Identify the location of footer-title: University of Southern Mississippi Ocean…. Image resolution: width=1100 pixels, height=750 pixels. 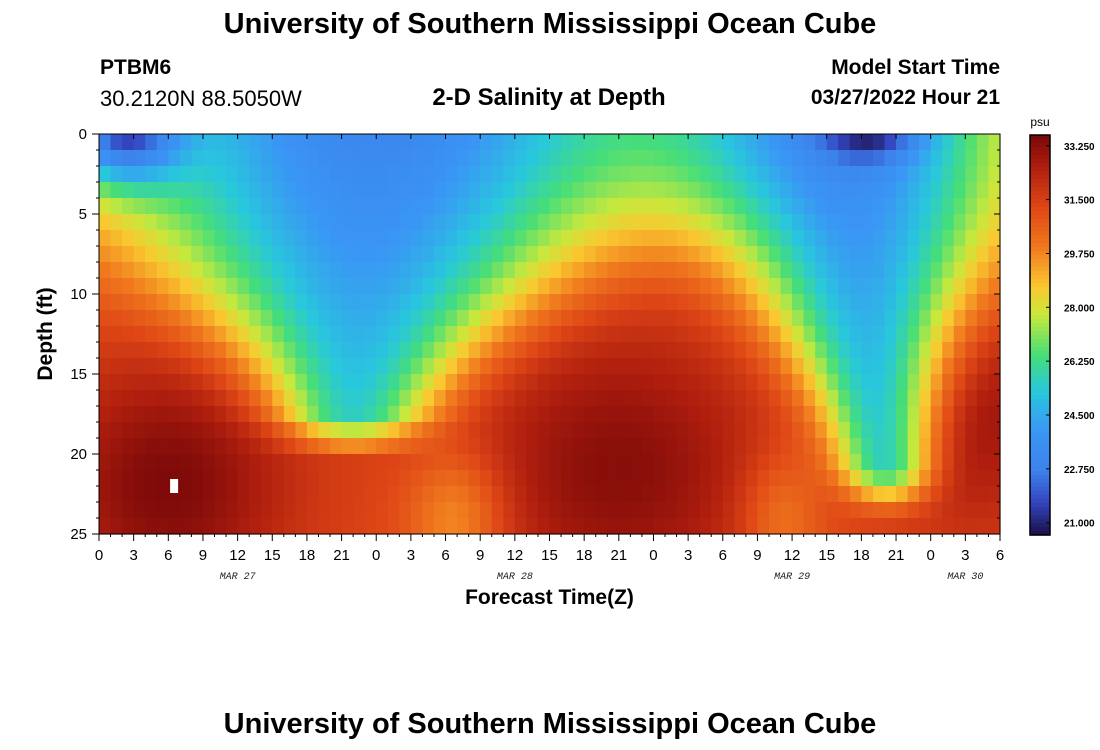
(550, 724).